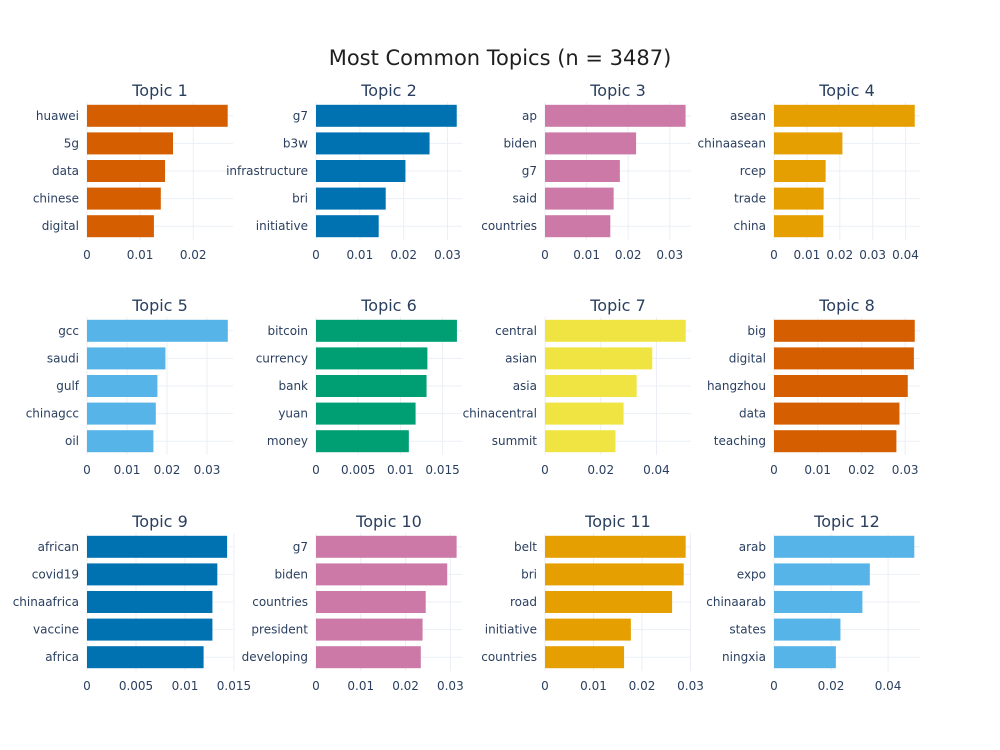 This screenshot has height=750, width=1000. What do you see at coordinates (515, 441) in the screenshot?
I see `category-label: summit` at bounding box center [515, 441].